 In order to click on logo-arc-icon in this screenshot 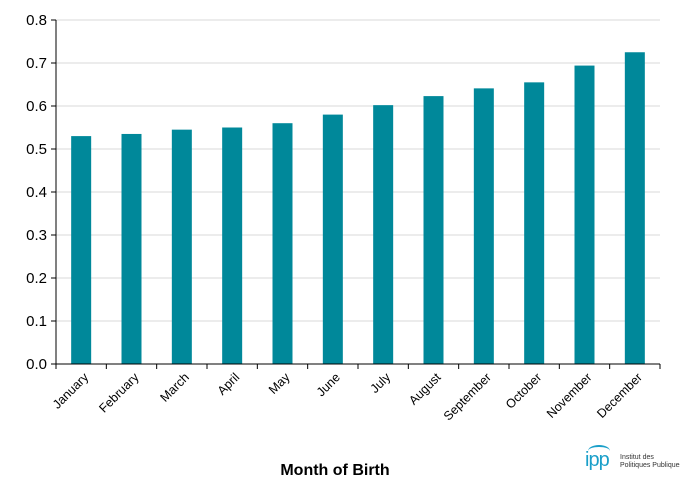, I will do `click(599, 451)`.